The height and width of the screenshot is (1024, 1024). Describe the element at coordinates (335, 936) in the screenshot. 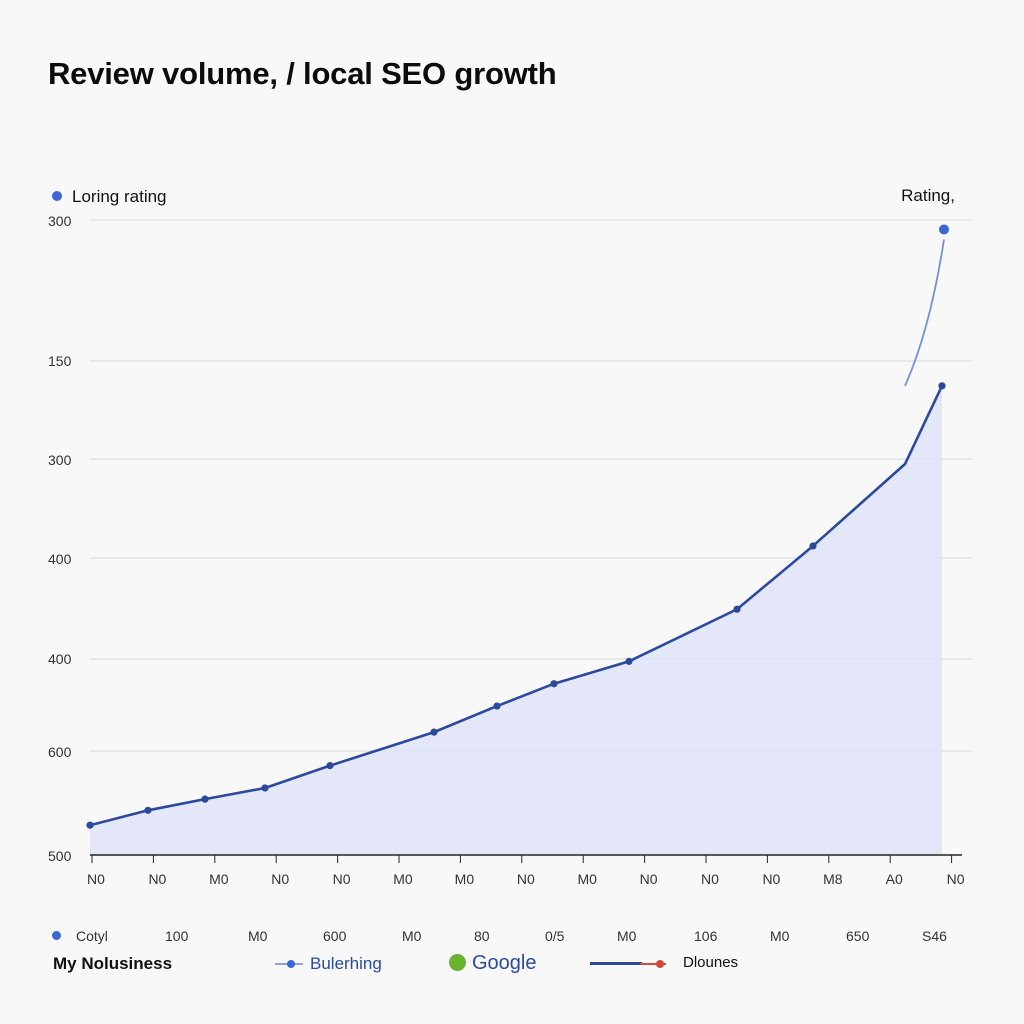

I see `secondary-value: 600` at that location.